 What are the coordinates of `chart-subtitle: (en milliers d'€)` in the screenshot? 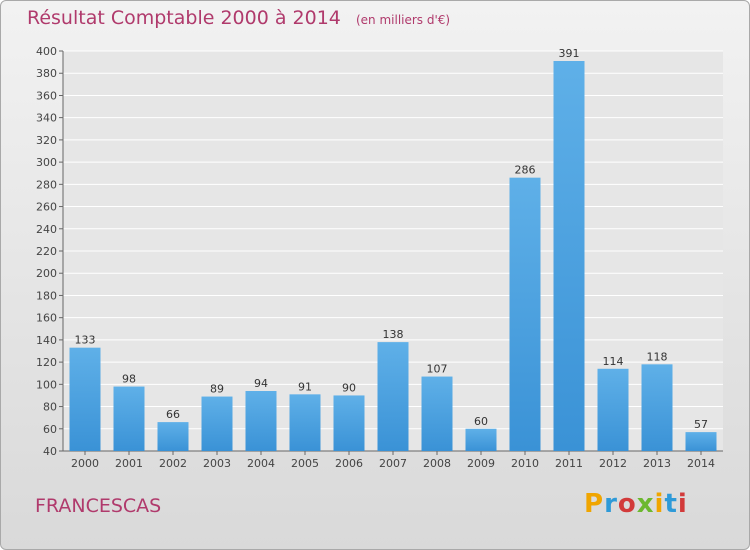 It's located at (403, 20).